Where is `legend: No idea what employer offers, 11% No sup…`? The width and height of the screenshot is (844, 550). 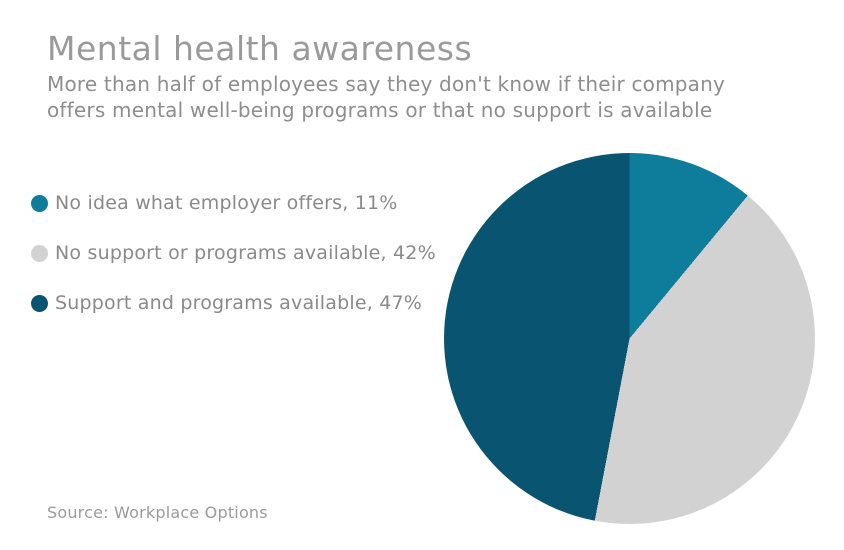
legend: No idea what employer offers, 11% No sup… is located at coordinates (233, 253).